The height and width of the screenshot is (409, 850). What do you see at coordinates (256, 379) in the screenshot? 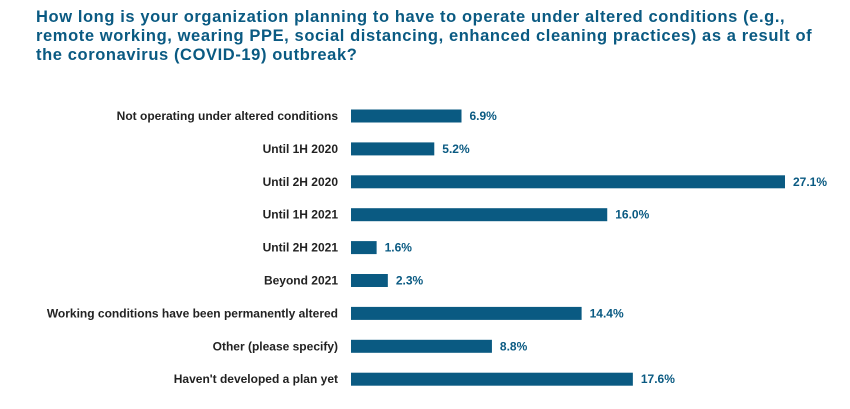
I see `category-label: Haven't developed a plan yet` at bounding box center [256, 379].